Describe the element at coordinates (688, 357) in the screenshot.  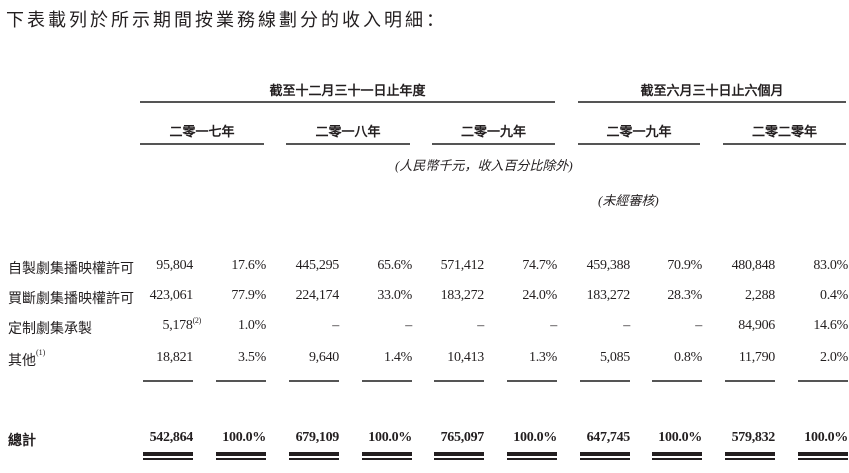
I see `cell-value: 0.8%` at that location.